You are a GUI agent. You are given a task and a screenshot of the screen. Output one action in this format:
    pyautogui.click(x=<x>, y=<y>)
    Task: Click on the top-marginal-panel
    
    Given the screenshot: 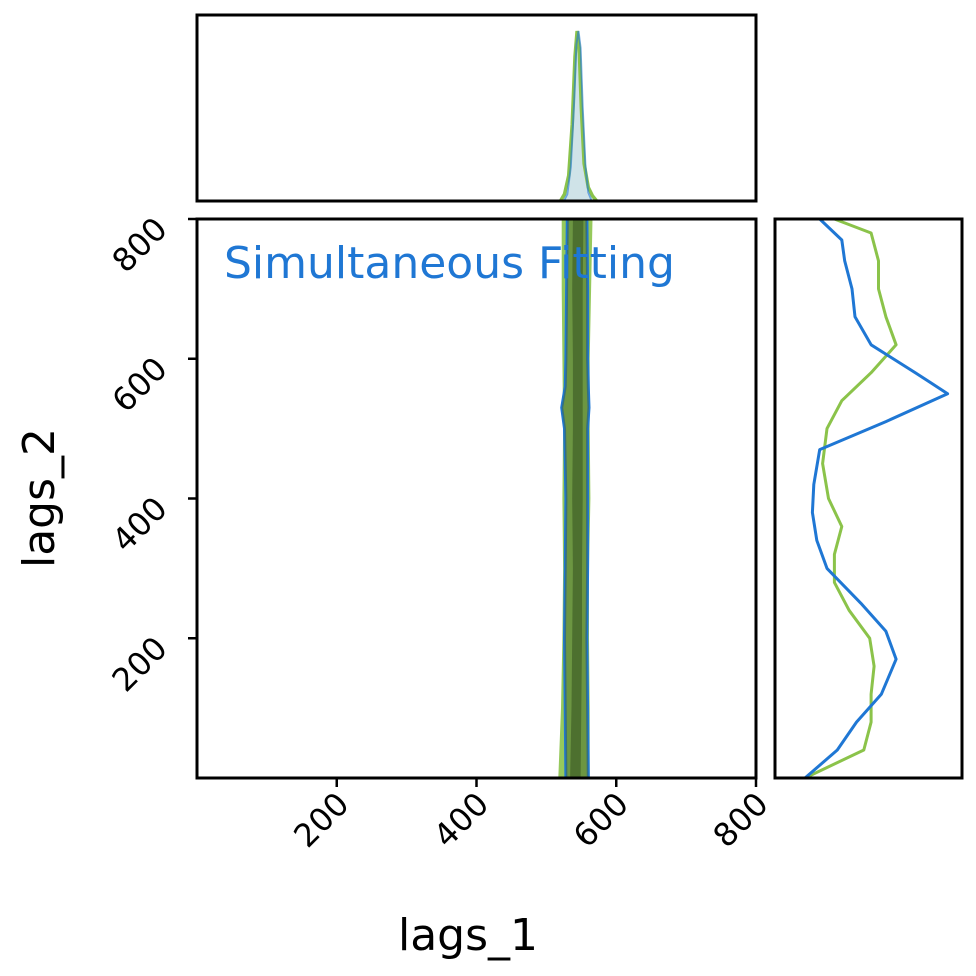 What is the action you would take?
    pyautogui.click(x=476, y=108)
    